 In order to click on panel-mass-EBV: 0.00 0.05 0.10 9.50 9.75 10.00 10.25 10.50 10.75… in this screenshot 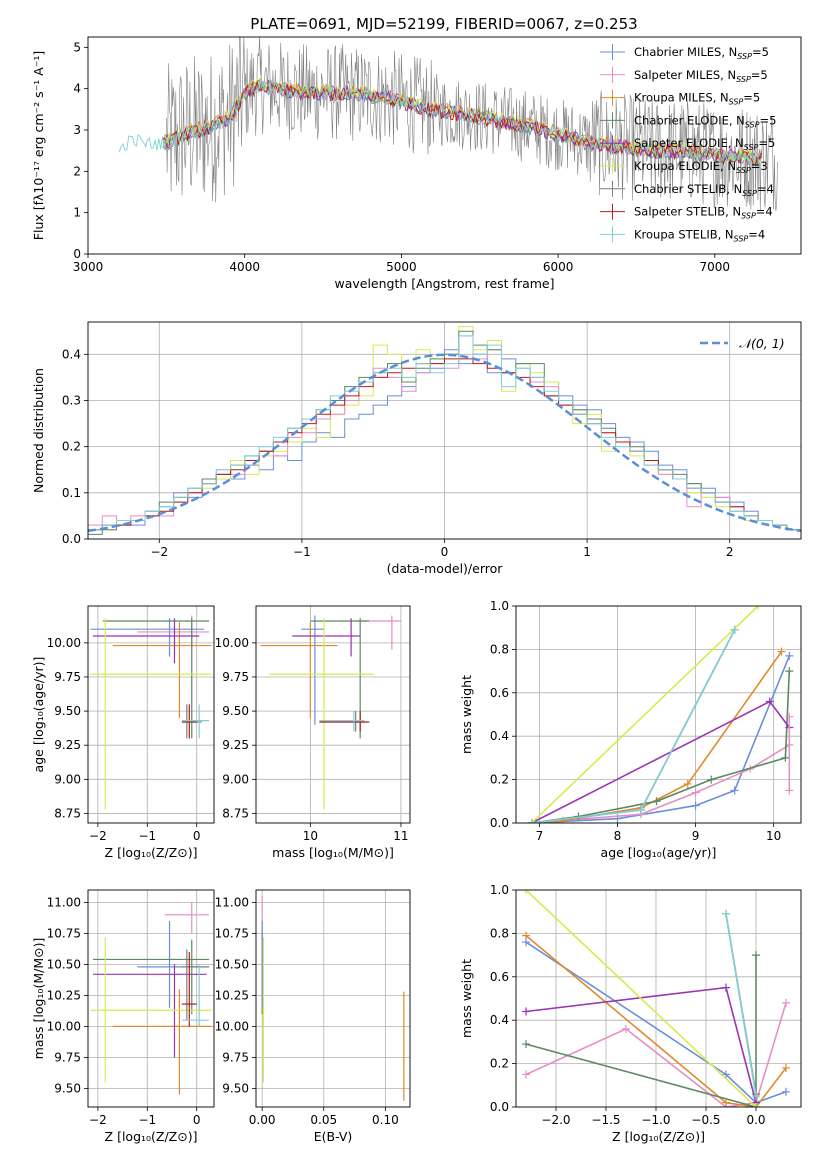, I will do `click(313, 1016)`.